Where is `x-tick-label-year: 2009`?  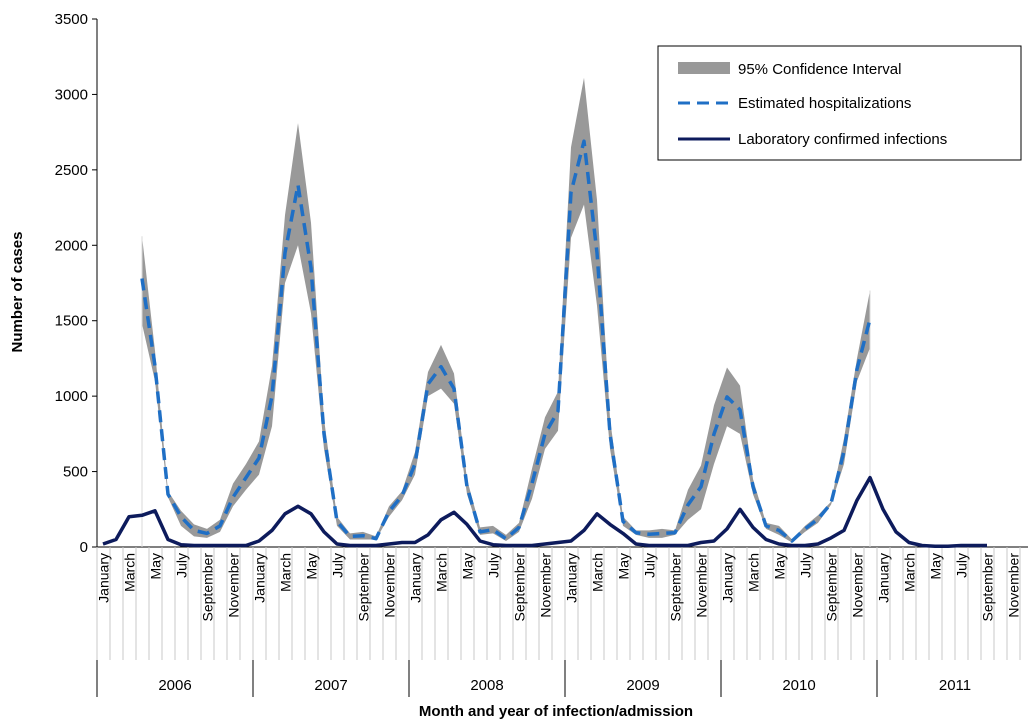 x-tick-label-year: 2009 is located at coordinates (642, 685).